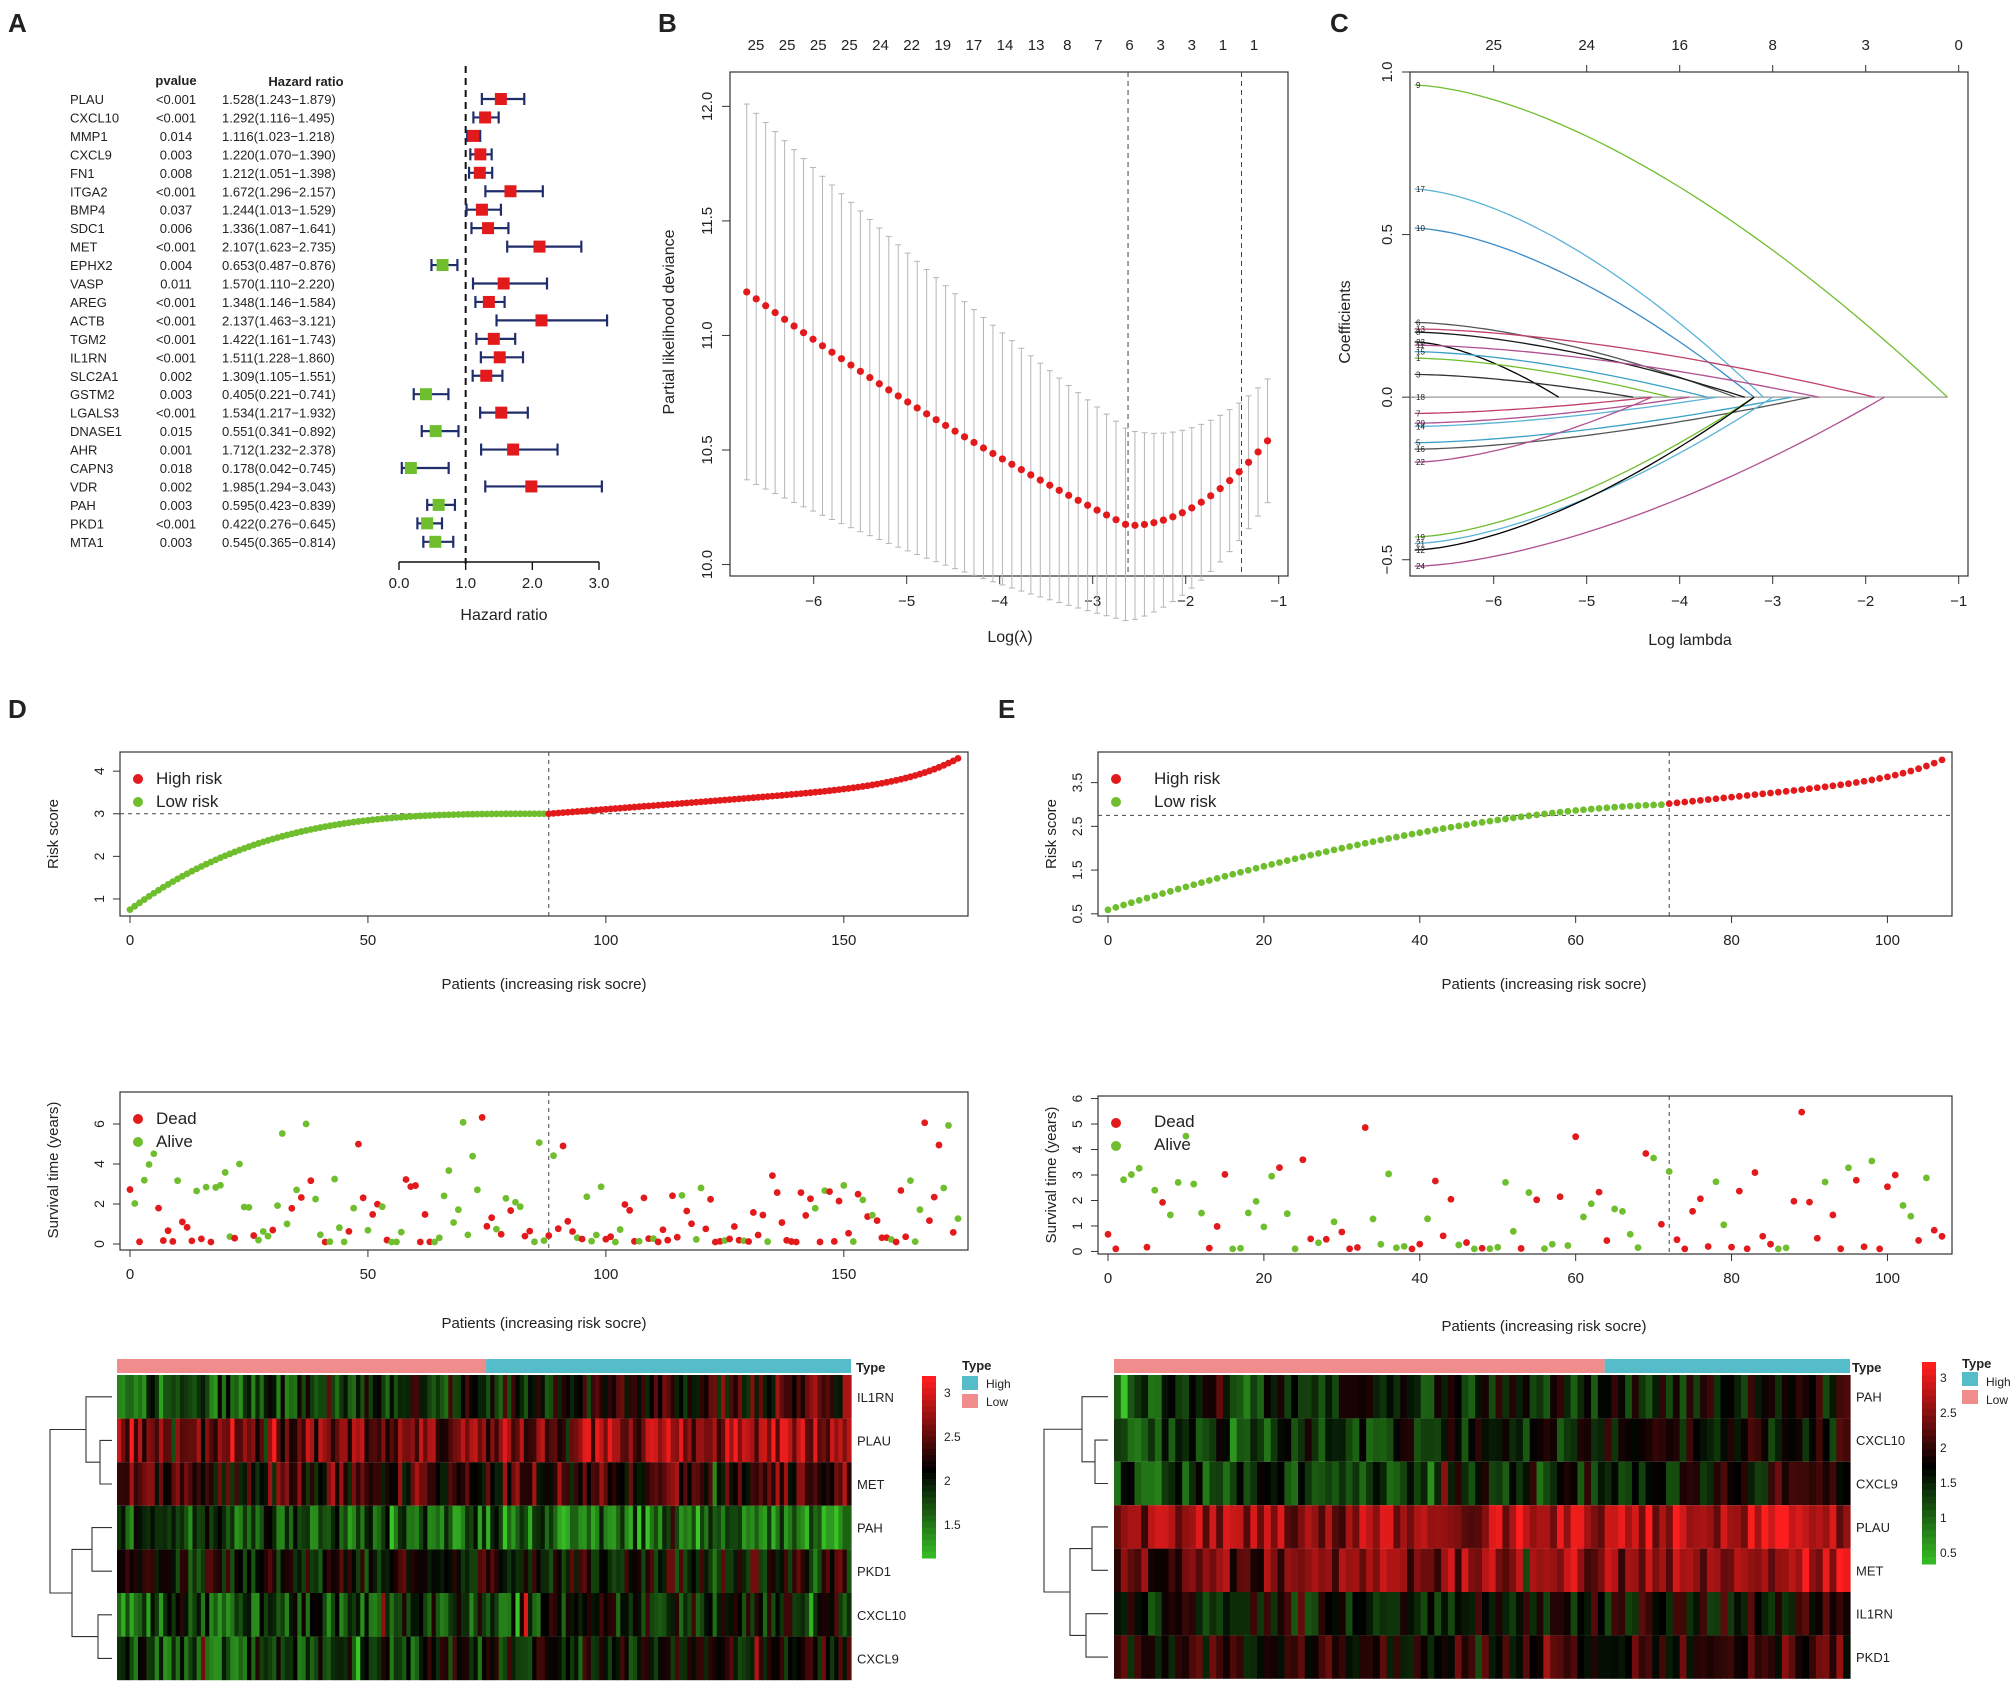  Describe the element at coordinates (832, 352) in the screenshot. I see `mean-deviance-point` at that location.